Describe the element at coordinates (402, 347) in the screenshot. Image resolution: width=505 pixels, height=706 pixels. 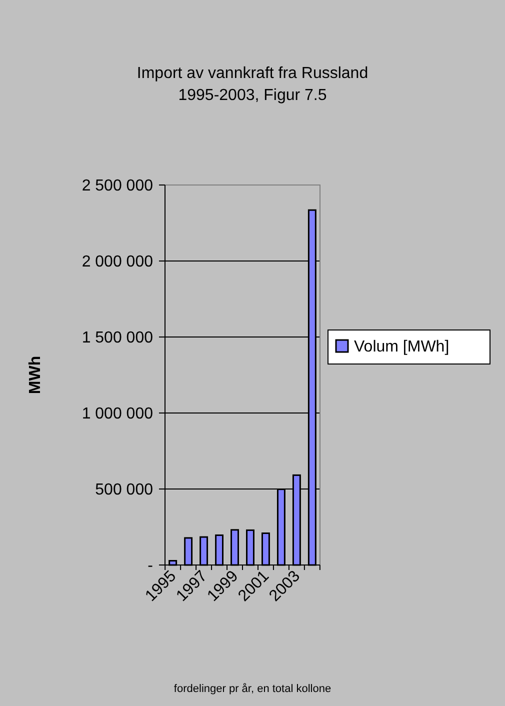
I see `legend-label: Volum [MWh]` at that location.